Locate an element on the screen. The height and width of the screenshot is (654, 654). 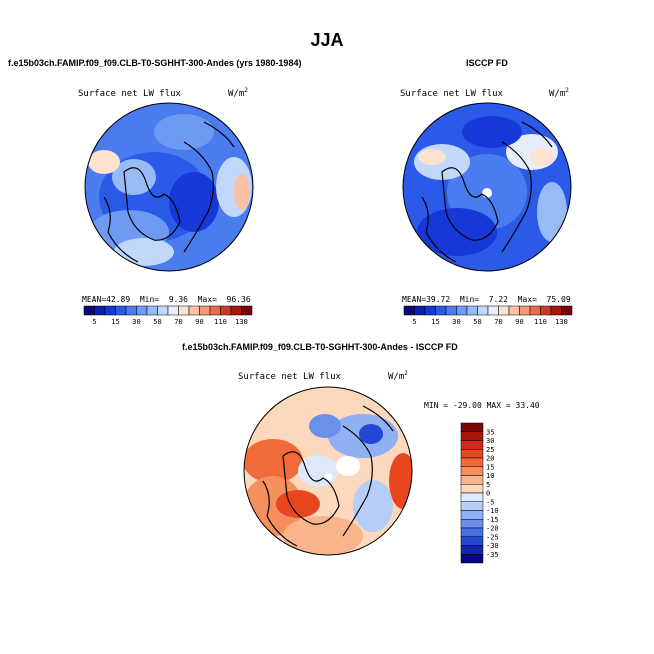
panel2-colorbar: 5 15 30 50 70 90 110 130 is located at coordinates (488, 315).